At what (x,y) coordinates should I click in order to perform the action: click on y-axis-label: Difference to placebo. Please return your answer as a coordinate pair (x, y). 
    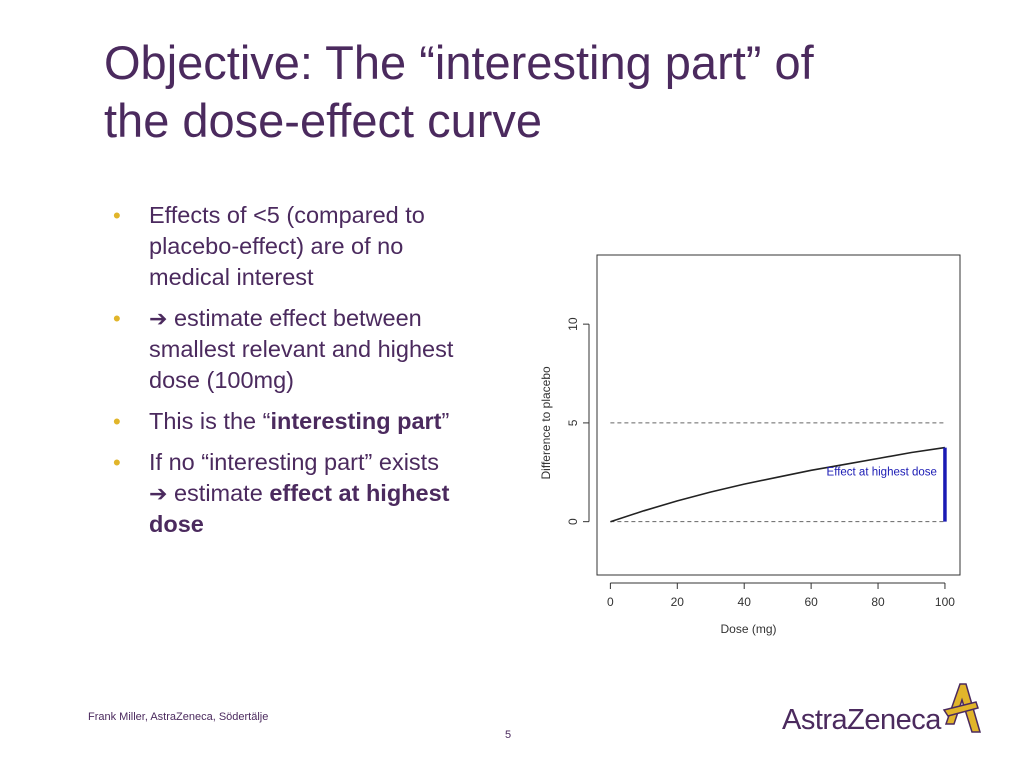
    Looking at the image, I should click on (546, 423).